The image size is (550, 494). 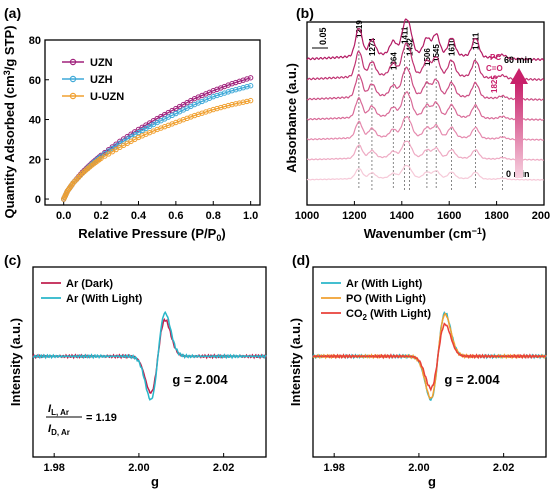 I want to click on panel-d-curves, so click(x=429, y=356).